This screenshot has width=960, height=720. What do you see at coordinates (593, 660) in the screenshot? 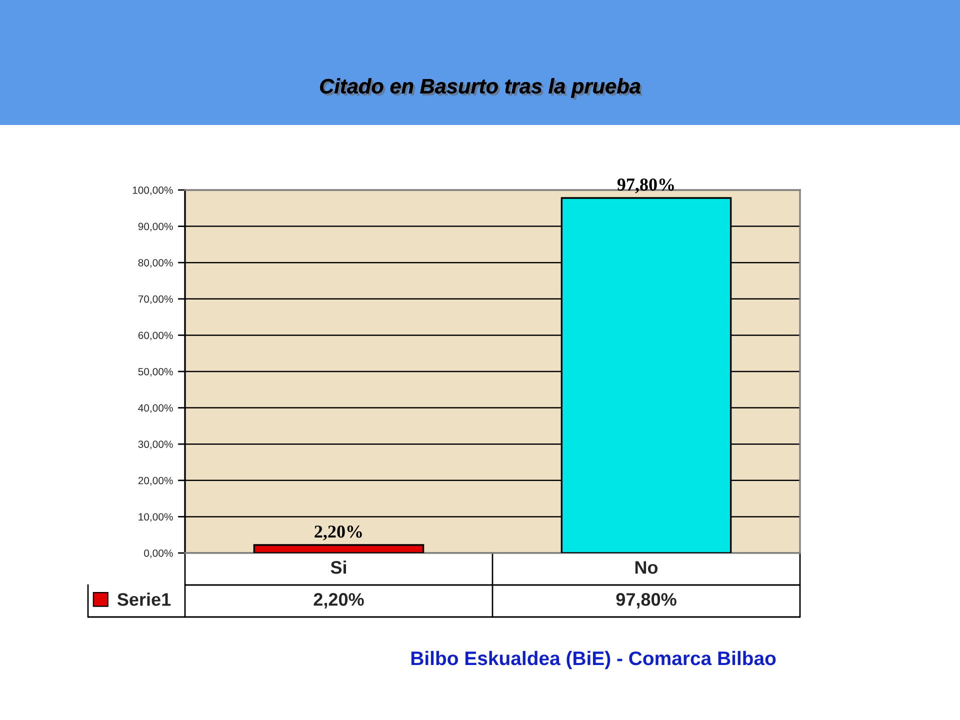
I see `text: Bilbo Eskualdea (BiE) - Comarca Bilbao` at bounding box center [593, 660].